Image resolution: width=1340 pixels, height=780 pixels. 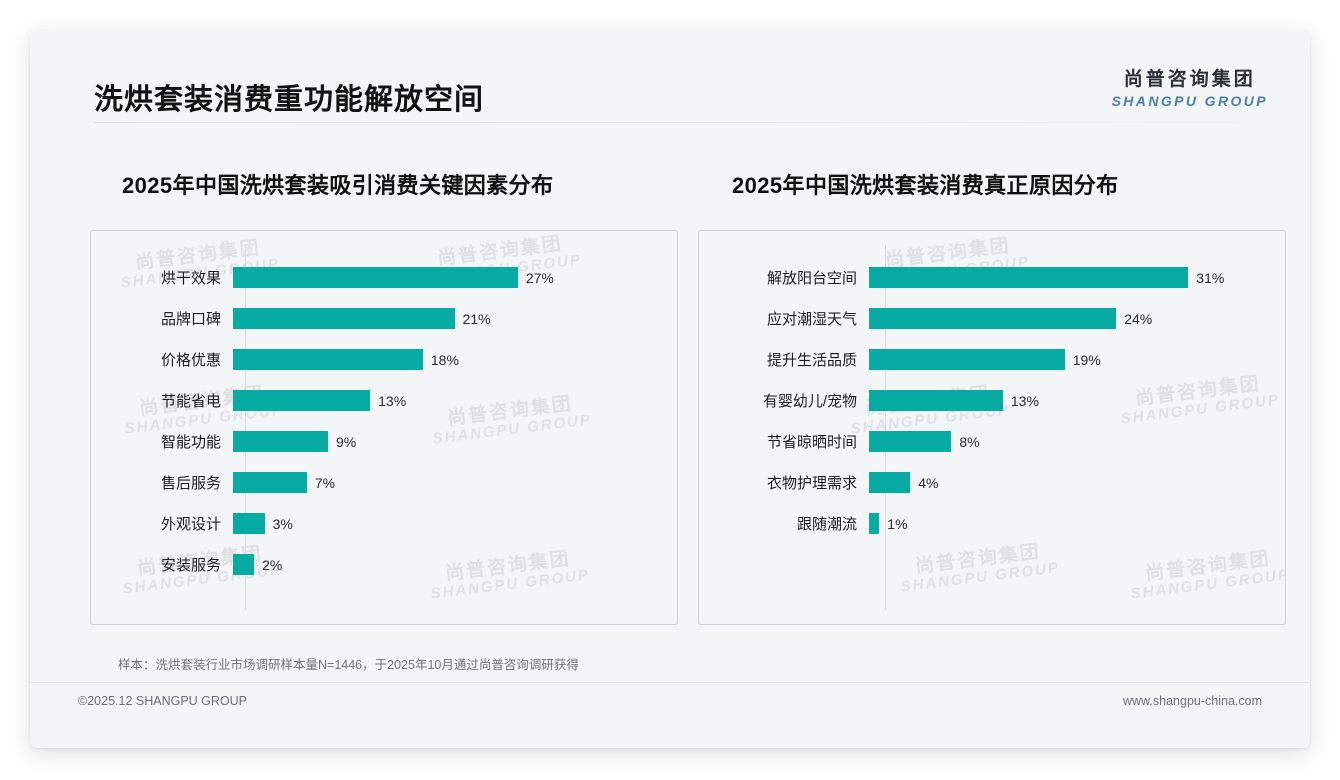 What do you see at coordinates (162, 701) in the screenshot?
I see `footer-copyright: ©2025.12 SHANGPU GROUP` at bounding box center [162, 701].